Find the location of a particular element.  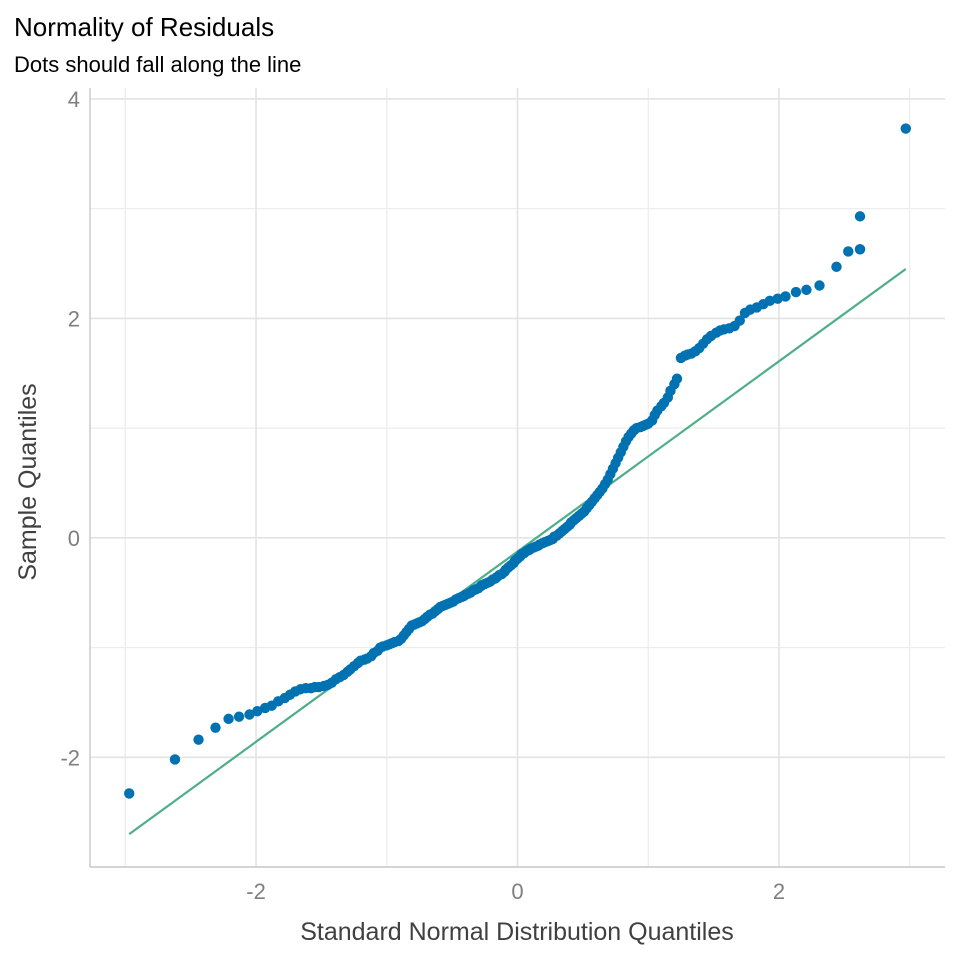

x-axis-title: Standard Normal Distribution Quantiles is located at coordinates (517, 932).